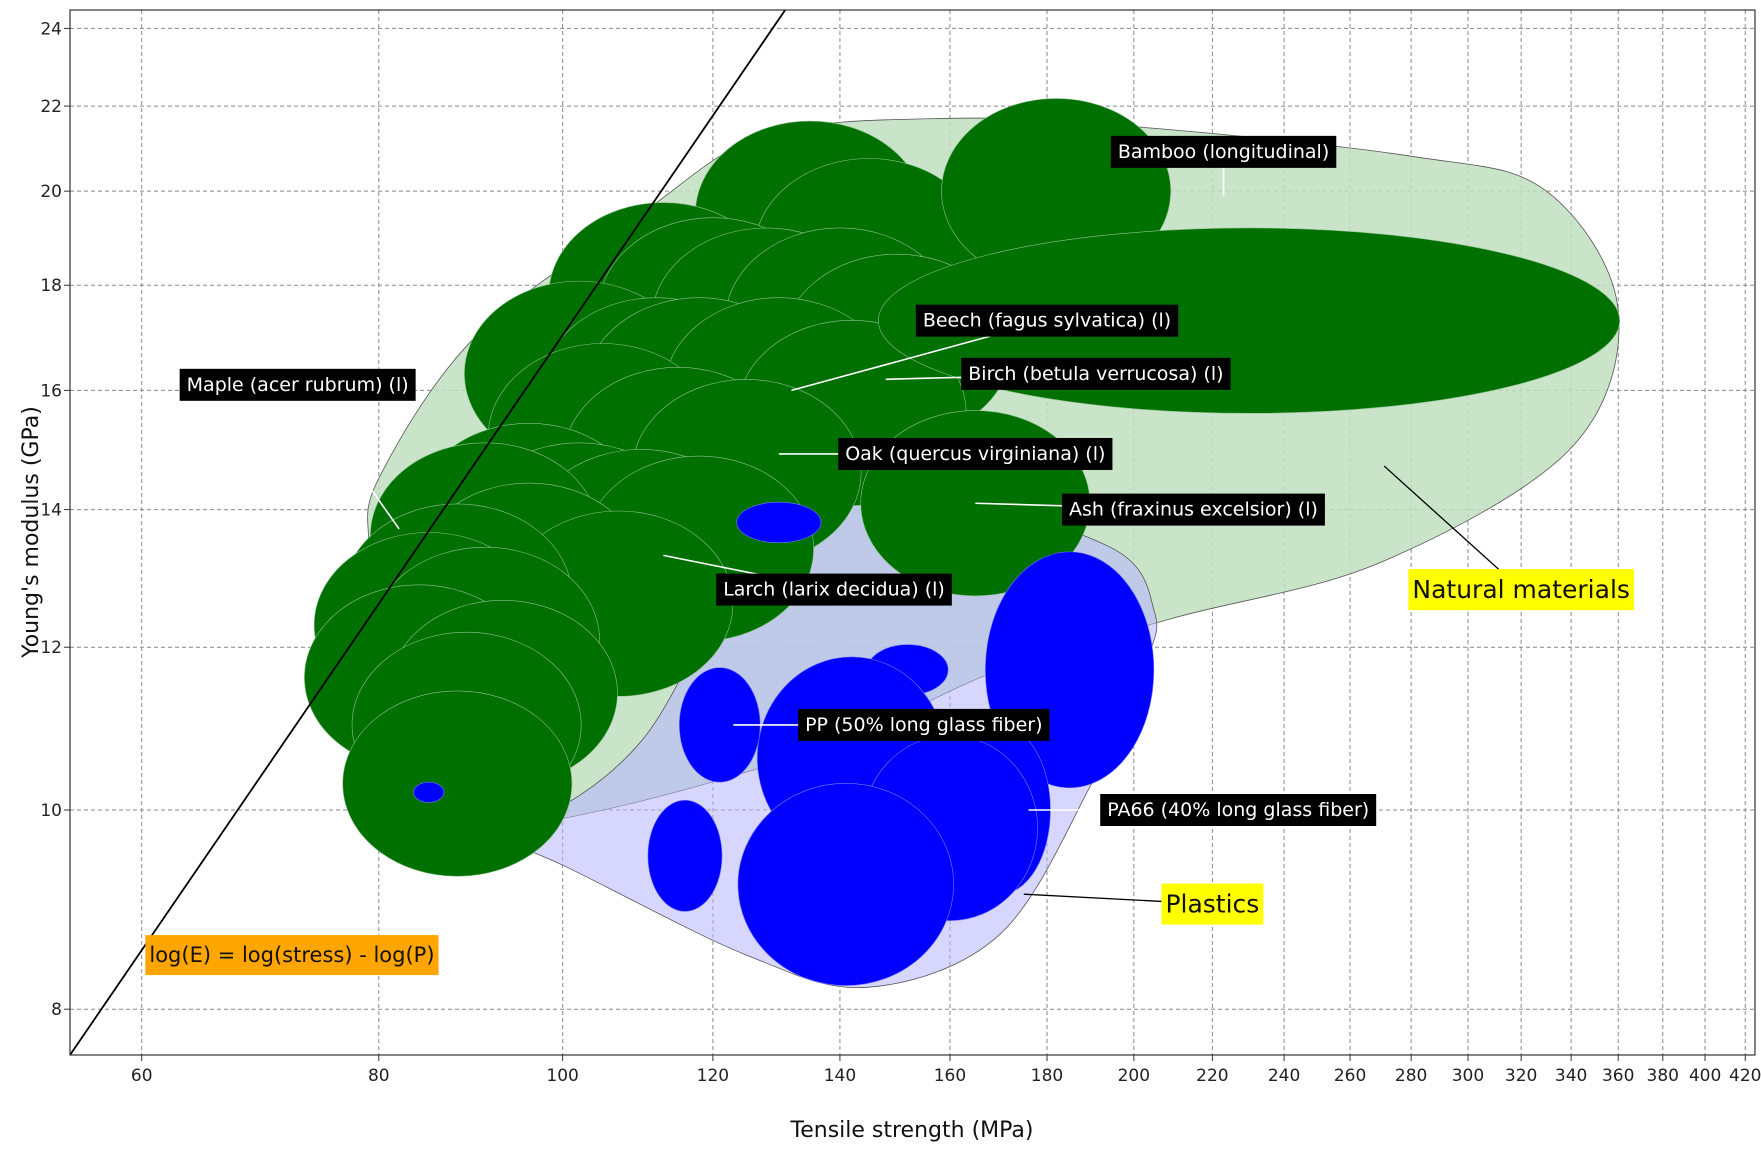  Describe the element at coordinates (31, 532) in the screenshot. I see `y-axis-title: Young's modulus (GPa)` at that location.